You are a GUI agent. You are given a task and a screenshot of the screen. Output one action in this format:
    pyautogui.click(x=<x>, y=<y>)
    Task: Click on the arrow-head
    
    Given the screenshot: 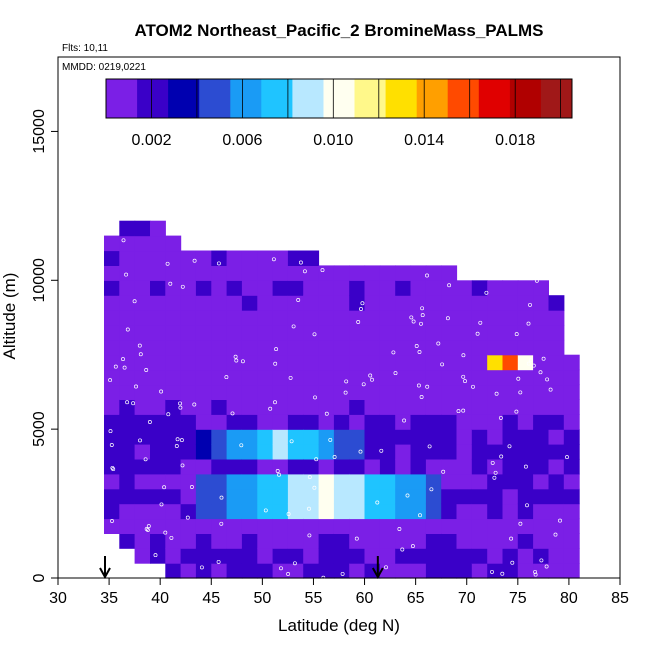 What is the action you would take?
    pyautogui.click(x=377, y=573)
    